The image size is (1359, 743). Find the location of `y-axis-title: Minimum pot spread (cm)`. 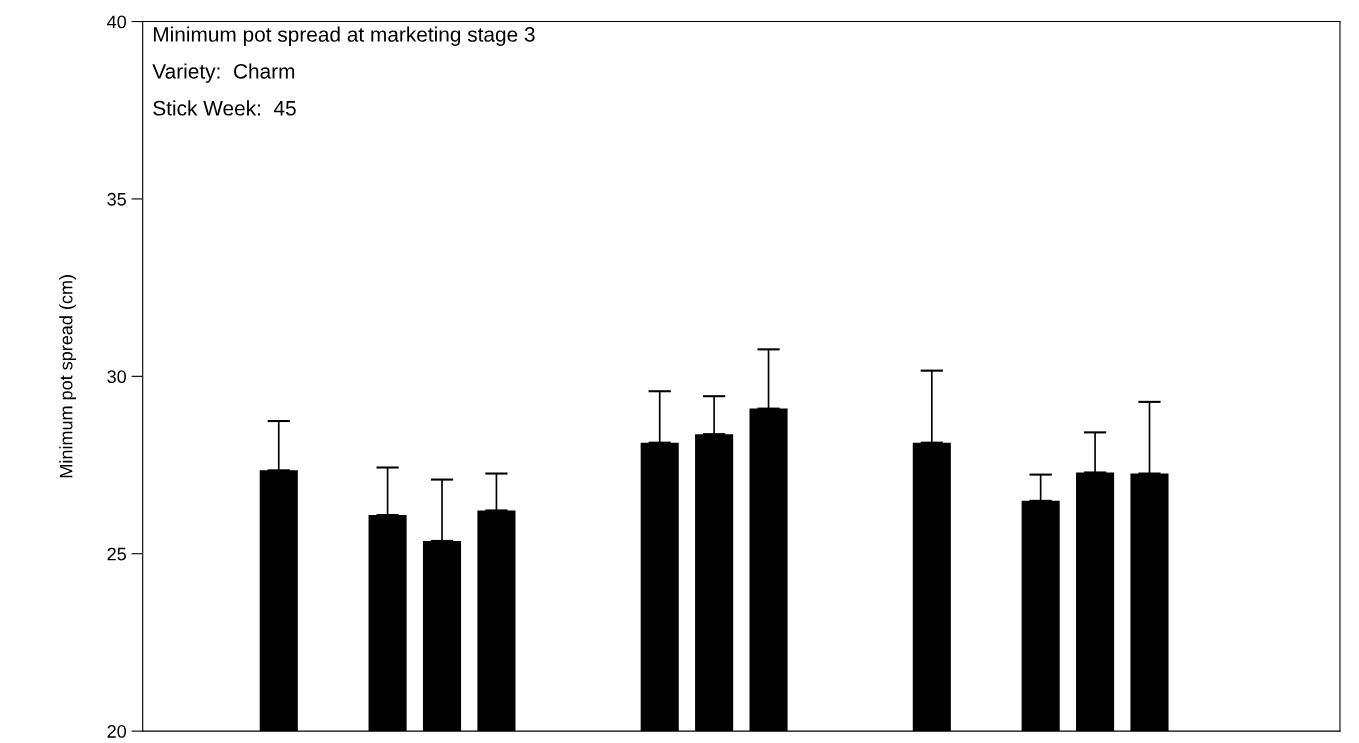

y-axis-title: Minimum pot spread (cm) is located at coordinates (68, 376).